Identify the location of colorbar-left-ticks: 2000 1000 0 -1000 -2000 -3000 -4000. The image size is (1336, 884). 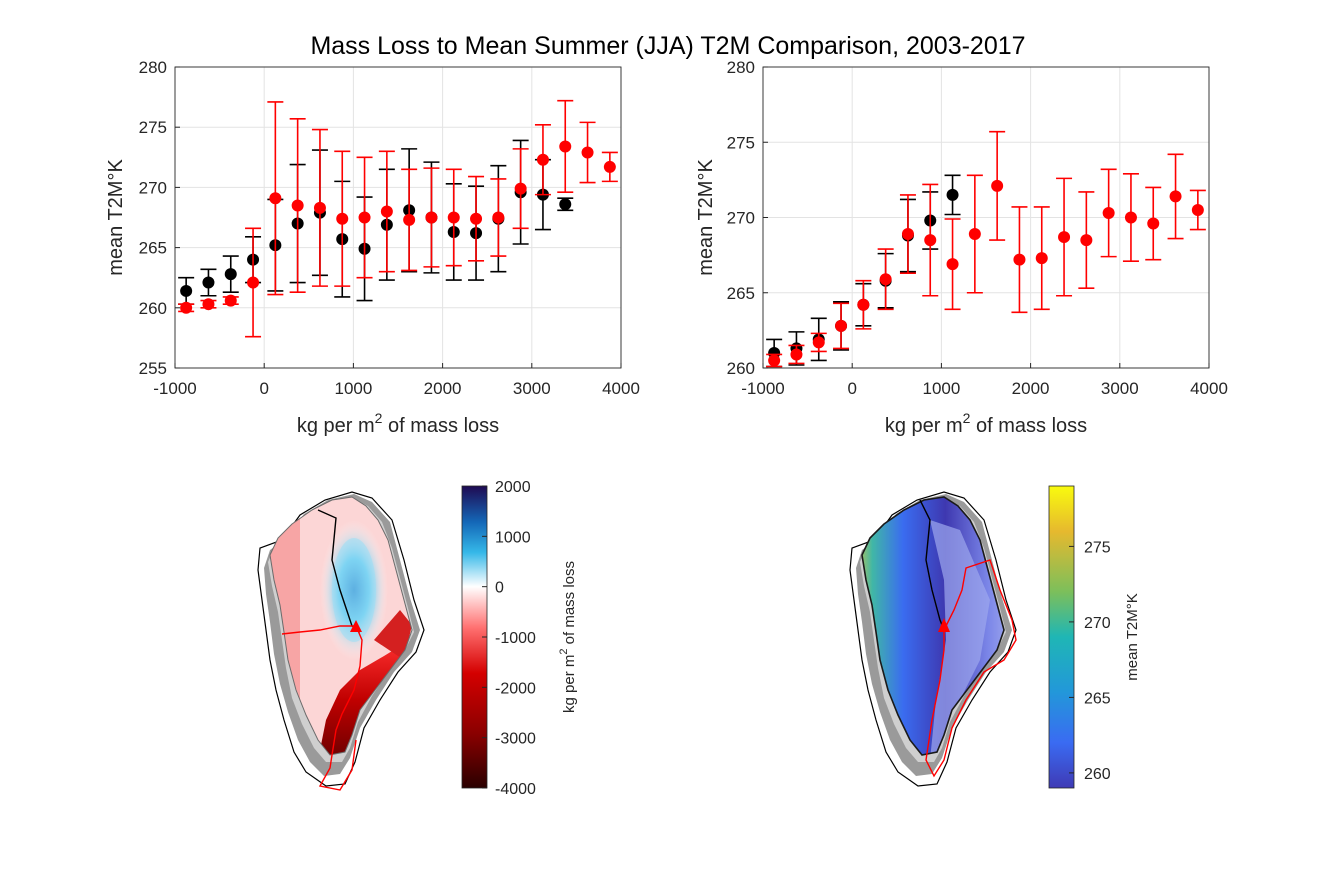
(509, 638).